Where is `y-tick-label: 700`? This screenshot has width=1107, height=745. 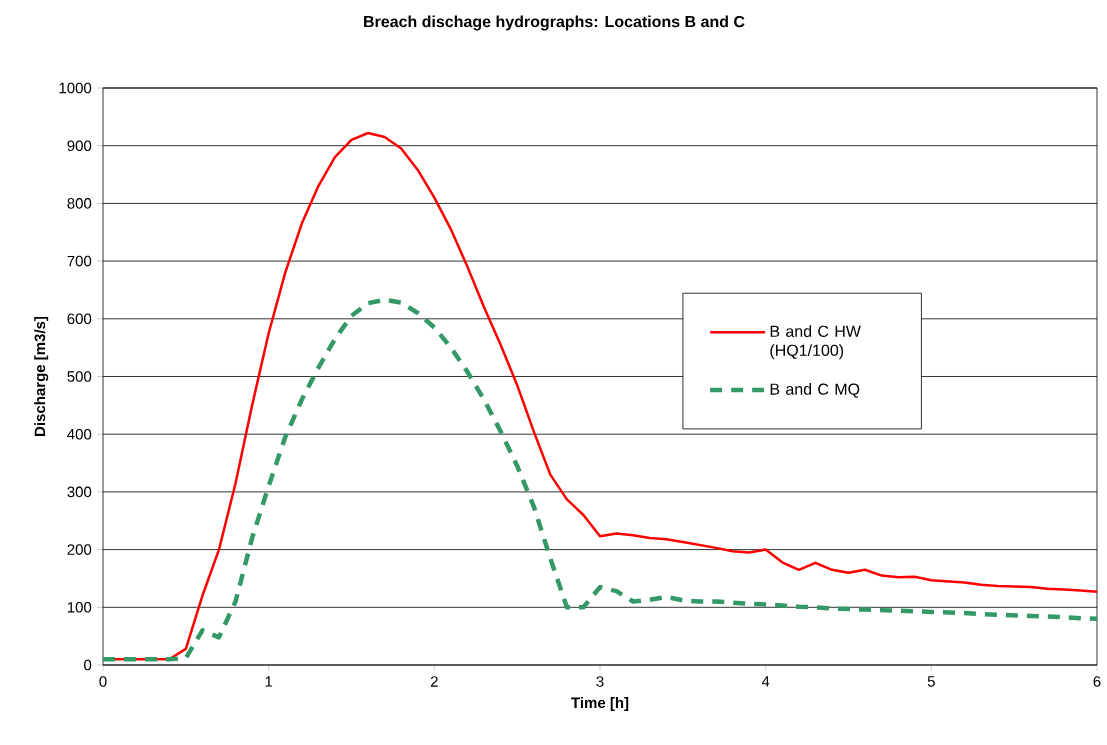
y-tick-label: 700 is located at coordinates (79, 261).